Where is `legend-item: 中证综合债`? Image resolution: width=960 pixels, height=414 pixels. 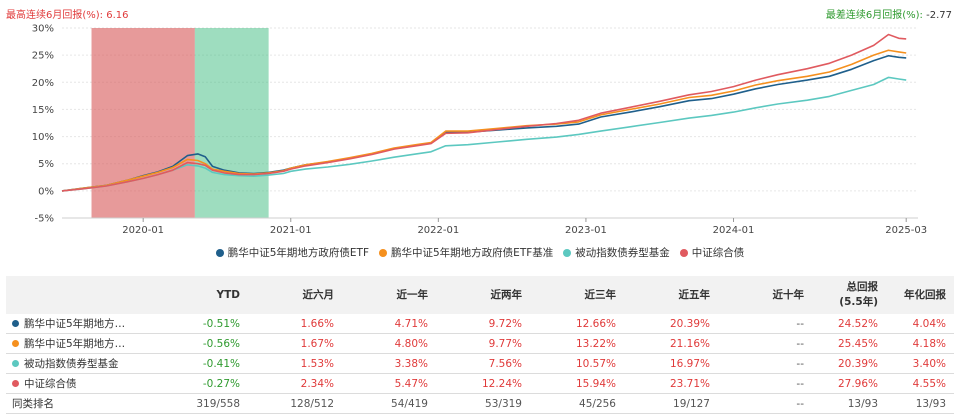 legend-item: 中证综合债 is located at coordinates (712, 252).